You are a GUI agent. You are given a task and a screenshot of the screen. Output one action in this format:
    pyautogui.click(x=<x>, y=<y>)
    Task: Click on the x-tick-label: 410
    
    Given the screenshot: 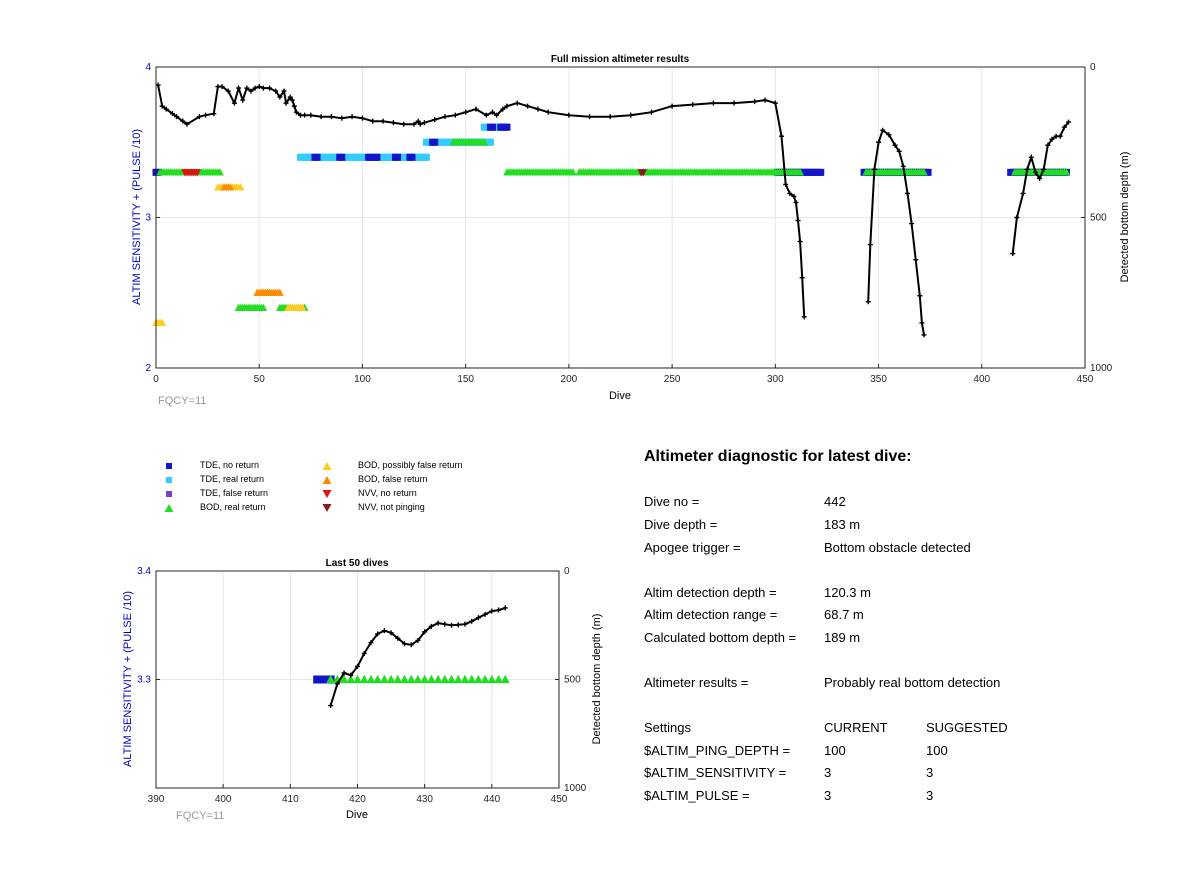 What is the action you would take?
    pyautogui.click(x=290, y=799)
    